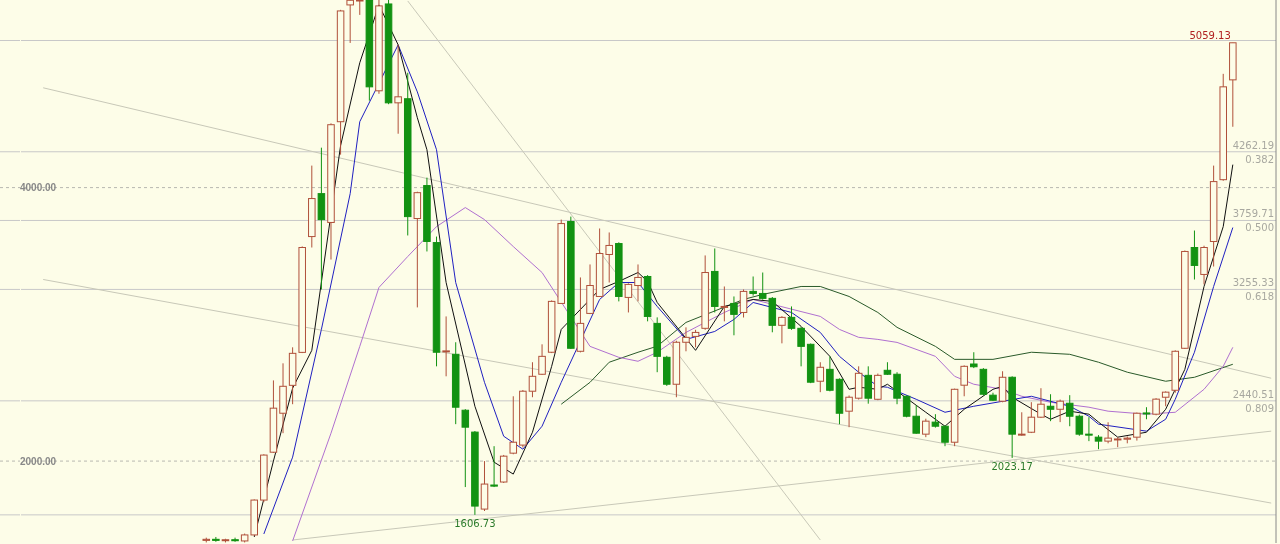 This screenshot has height=544, width=1280. I want to click on annotation: 0.618, so click(1259, 297).